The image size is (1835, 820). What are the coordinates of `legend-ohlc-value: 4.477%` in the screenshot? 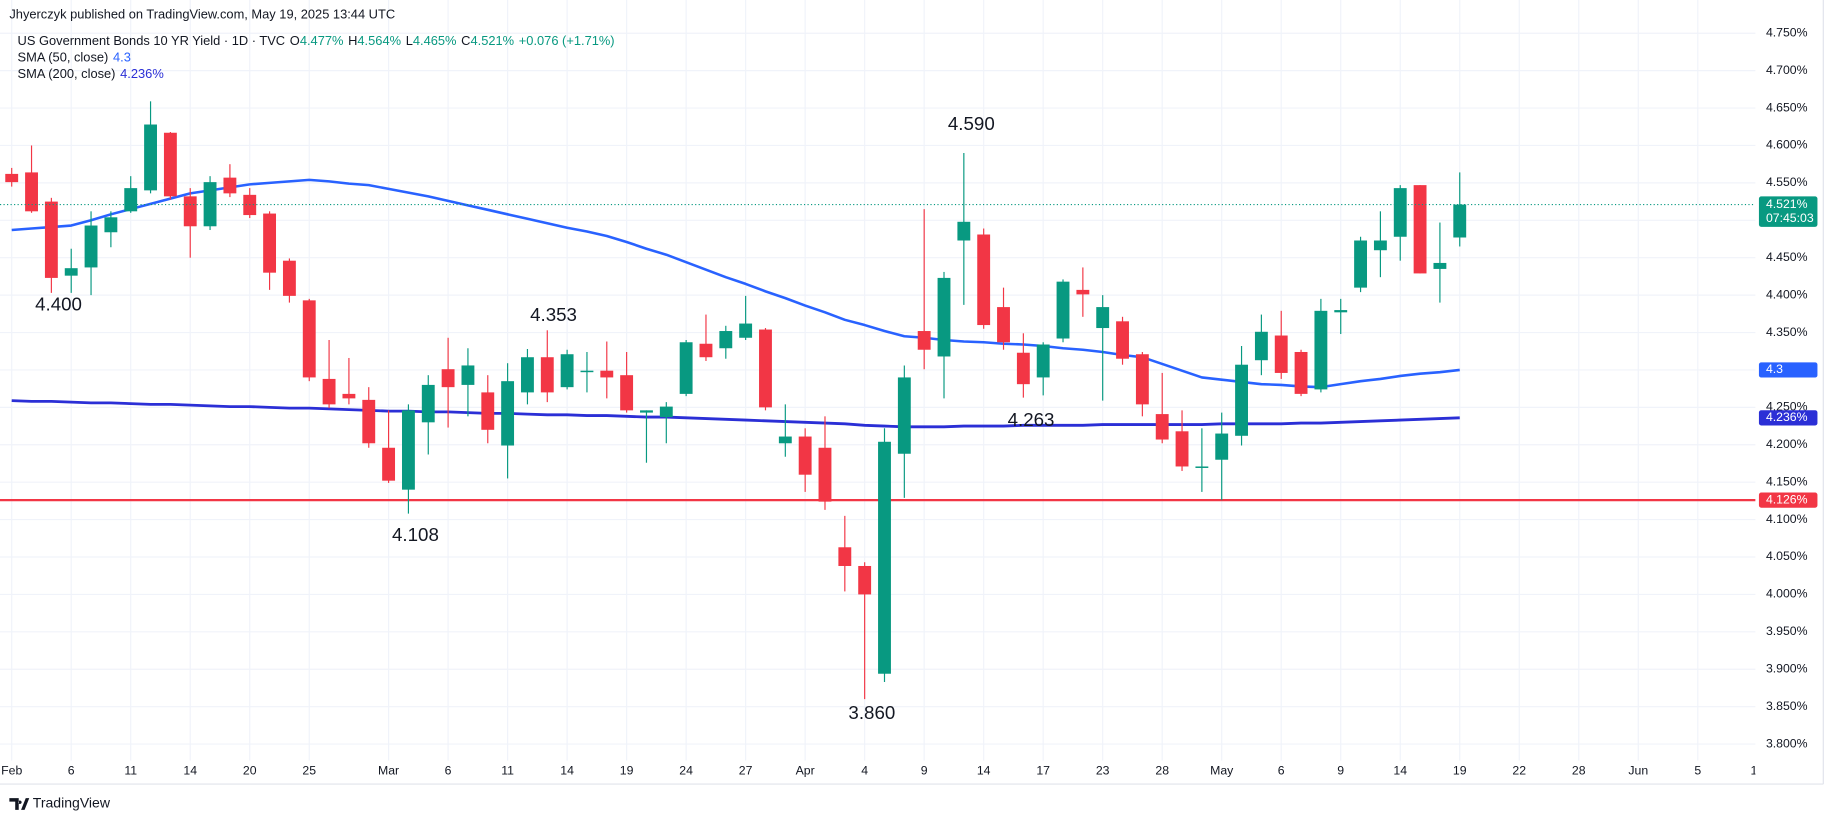 It's located at (322, 41).